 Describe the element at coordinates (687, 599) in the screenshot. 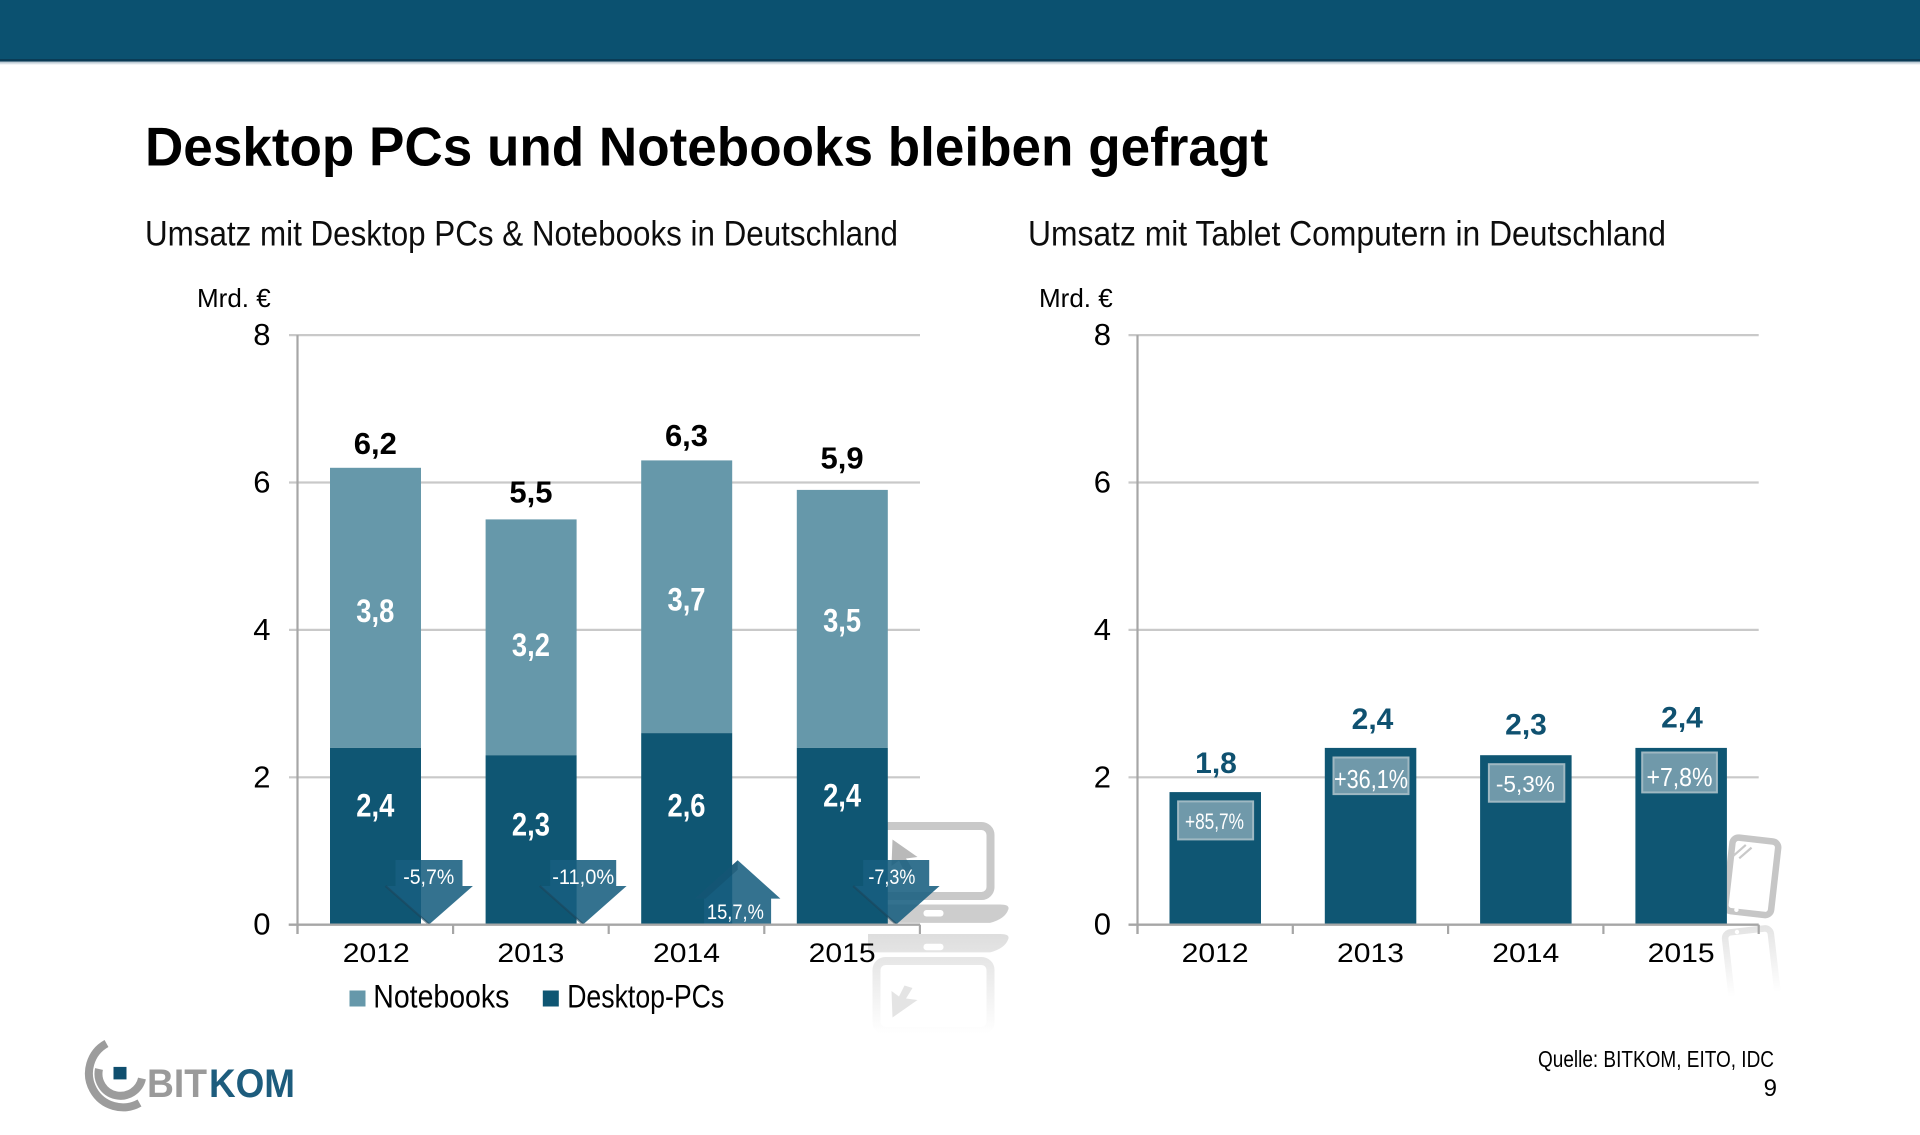

I see `svg-text: 3,7` at that location.